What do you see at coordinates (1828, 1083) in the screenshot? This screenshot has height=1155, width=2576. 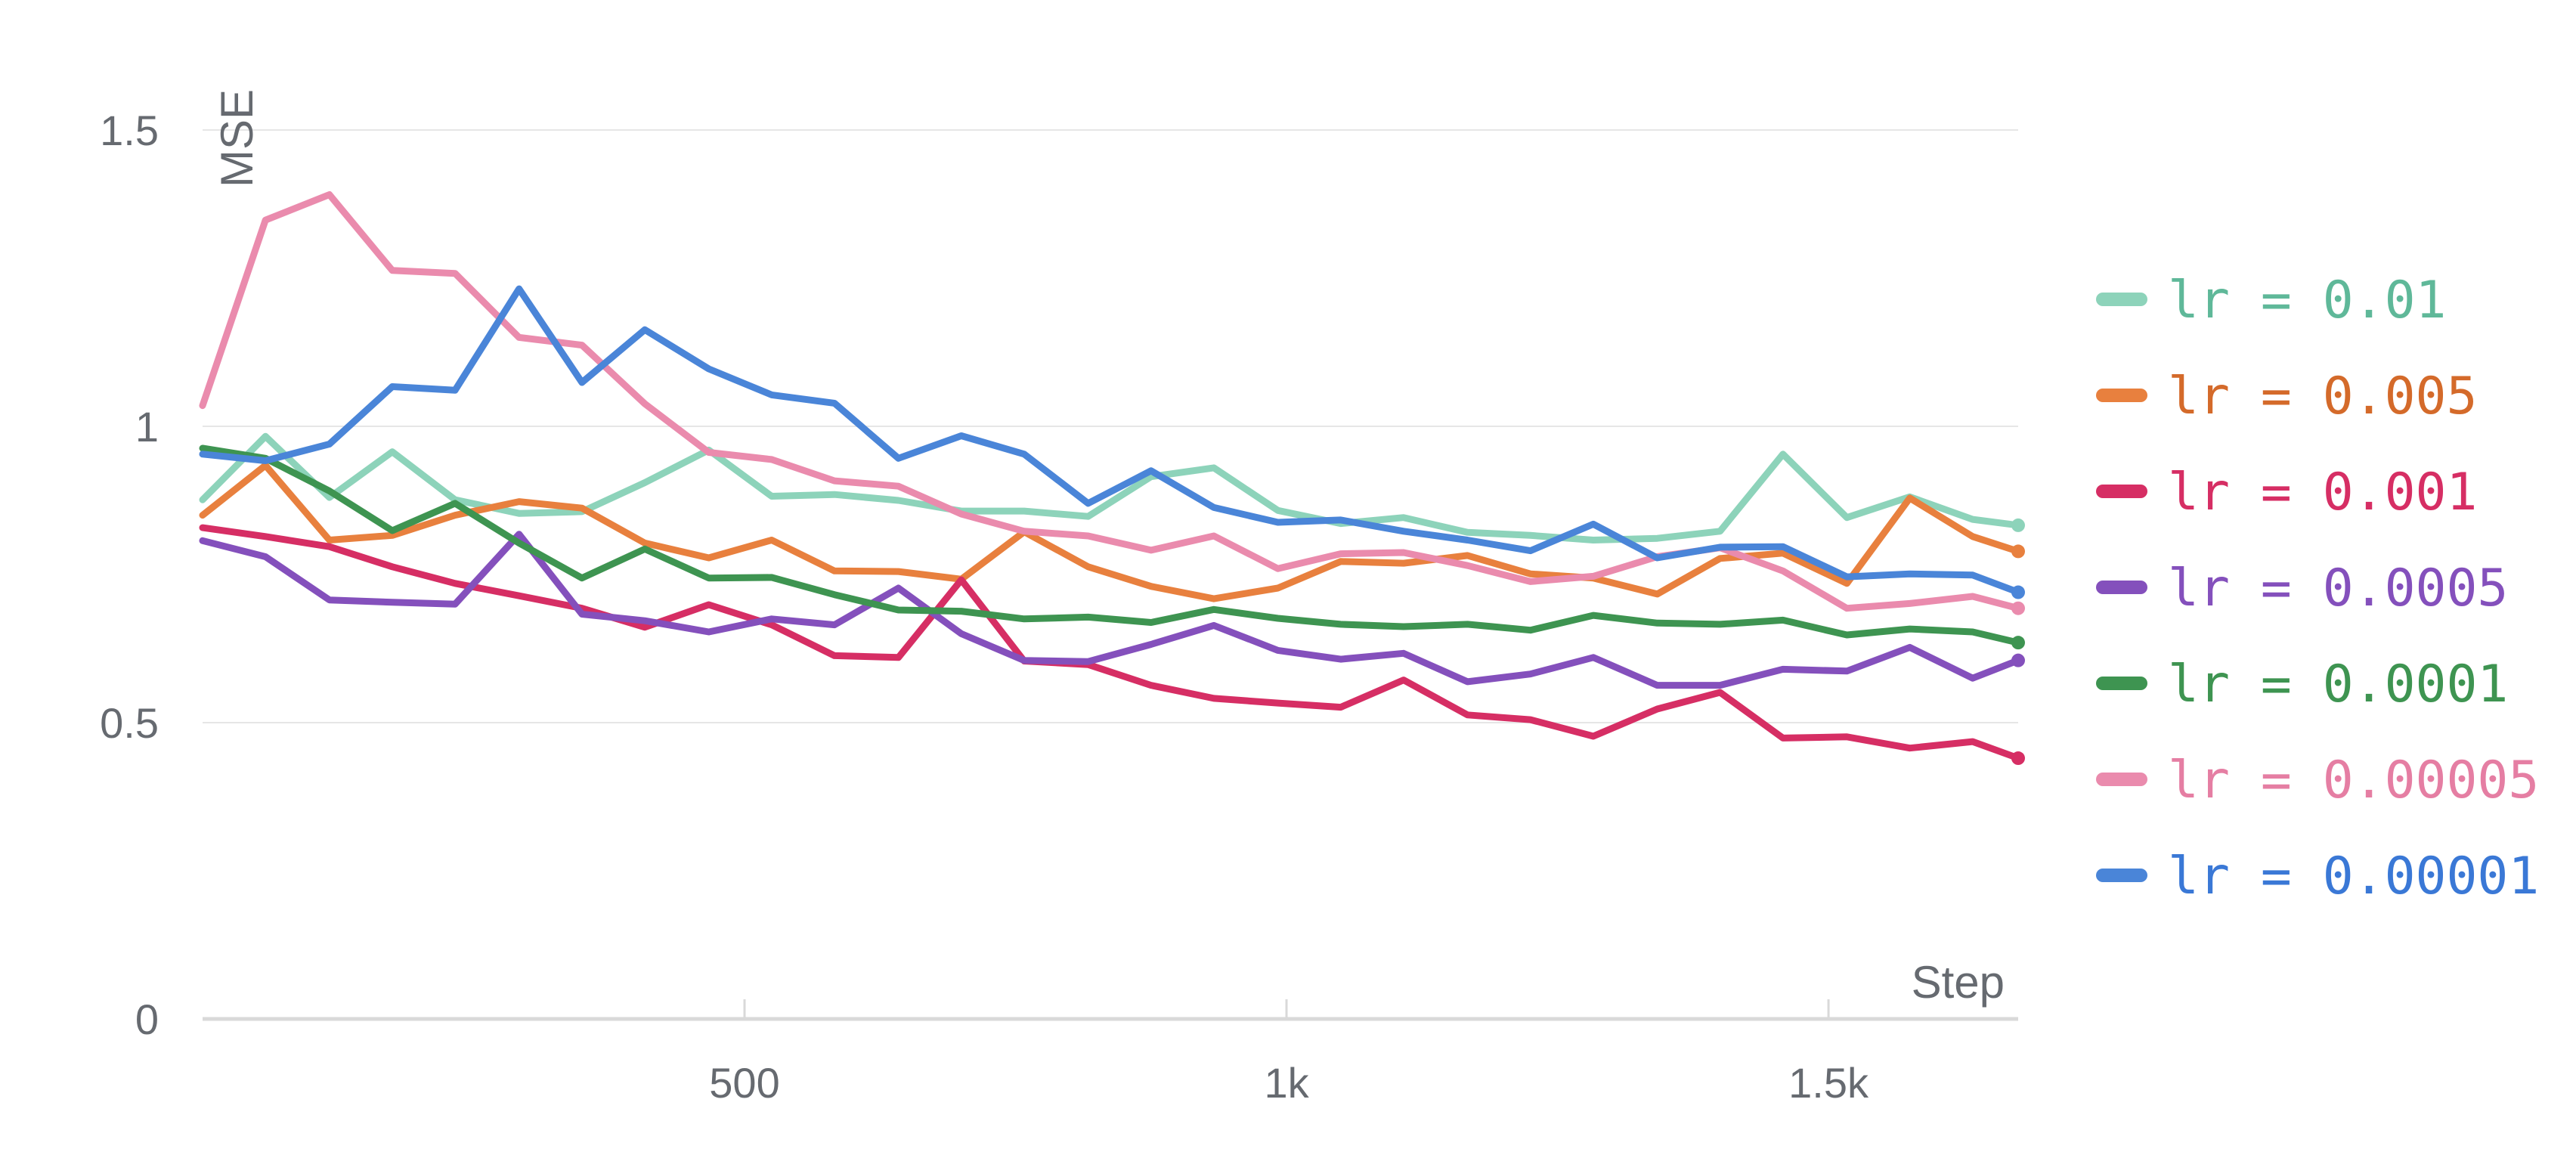 I see `x-tick-label: 1.5k` at bounding box center [1828, 1083].